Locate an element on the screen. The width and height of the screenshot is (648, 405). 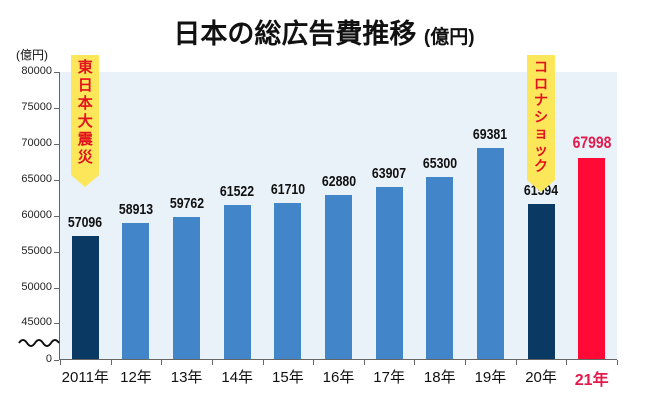
bar-13年 is located at coordinates (187, 288).